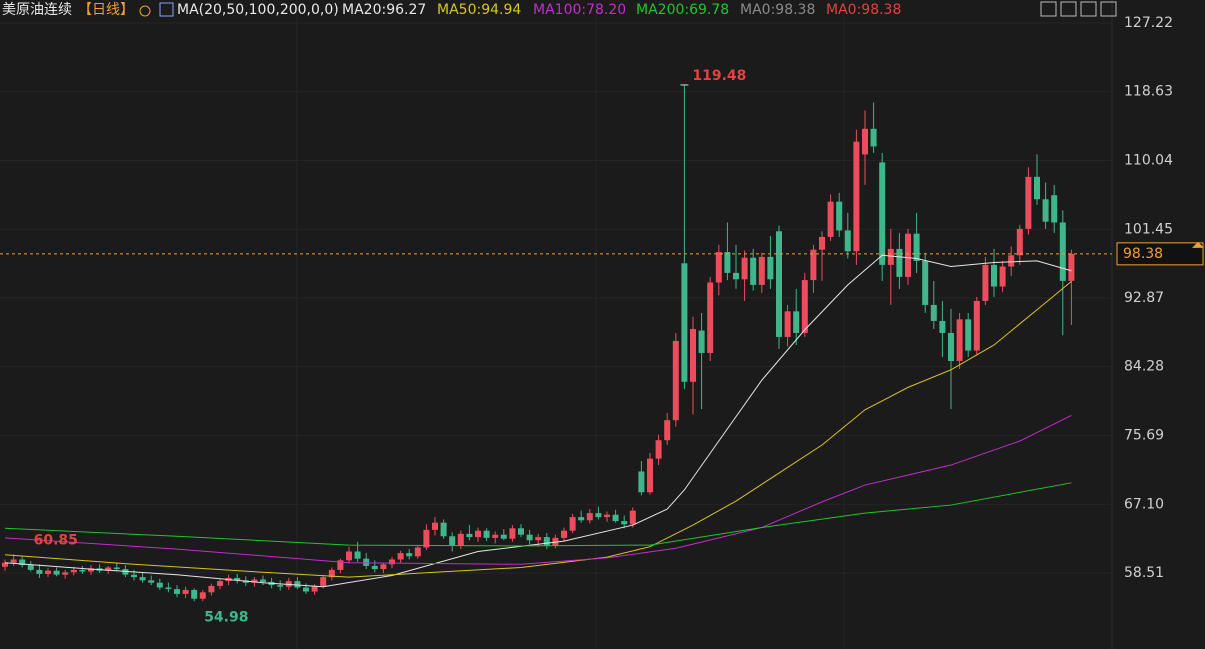 Image resolution: width=1205 pixels, height=649 pixels. I want to click on y-tick-label: 101.45, so click(1148, 229).